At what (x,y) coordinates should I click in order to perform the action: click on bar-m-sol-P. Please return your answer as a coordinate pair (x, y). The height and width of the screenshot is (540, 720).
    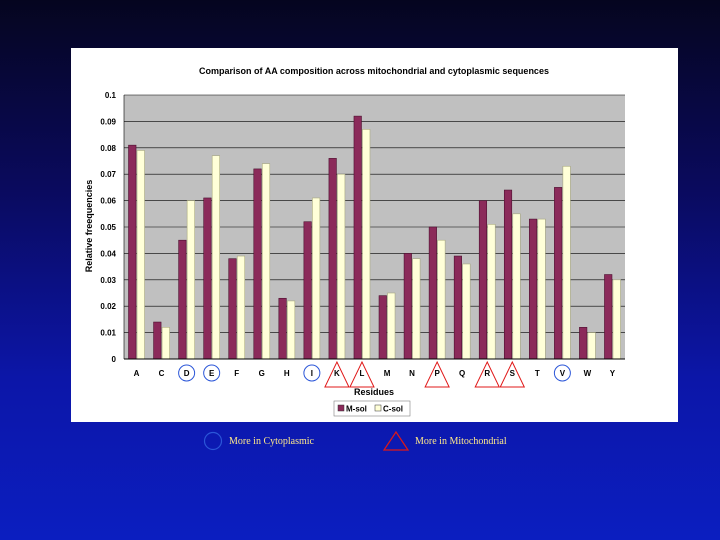
    Looking at the image, I should click on (432, 293).